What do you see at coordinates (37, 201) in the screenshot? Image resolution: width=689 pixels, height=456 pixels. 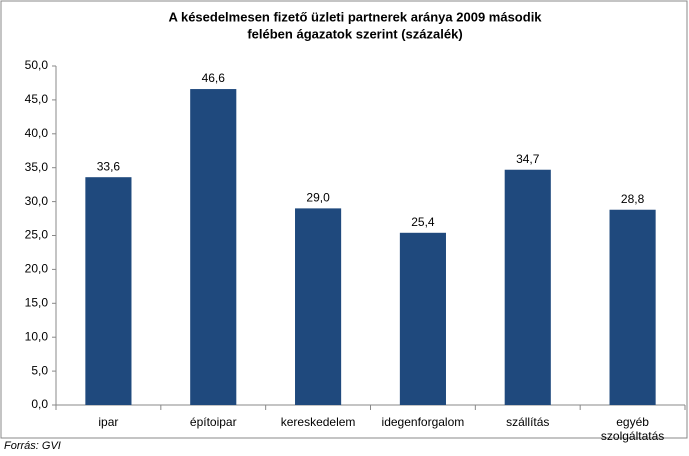 I see `y-tick-label: 30,0` at bounding box center [37, 201].